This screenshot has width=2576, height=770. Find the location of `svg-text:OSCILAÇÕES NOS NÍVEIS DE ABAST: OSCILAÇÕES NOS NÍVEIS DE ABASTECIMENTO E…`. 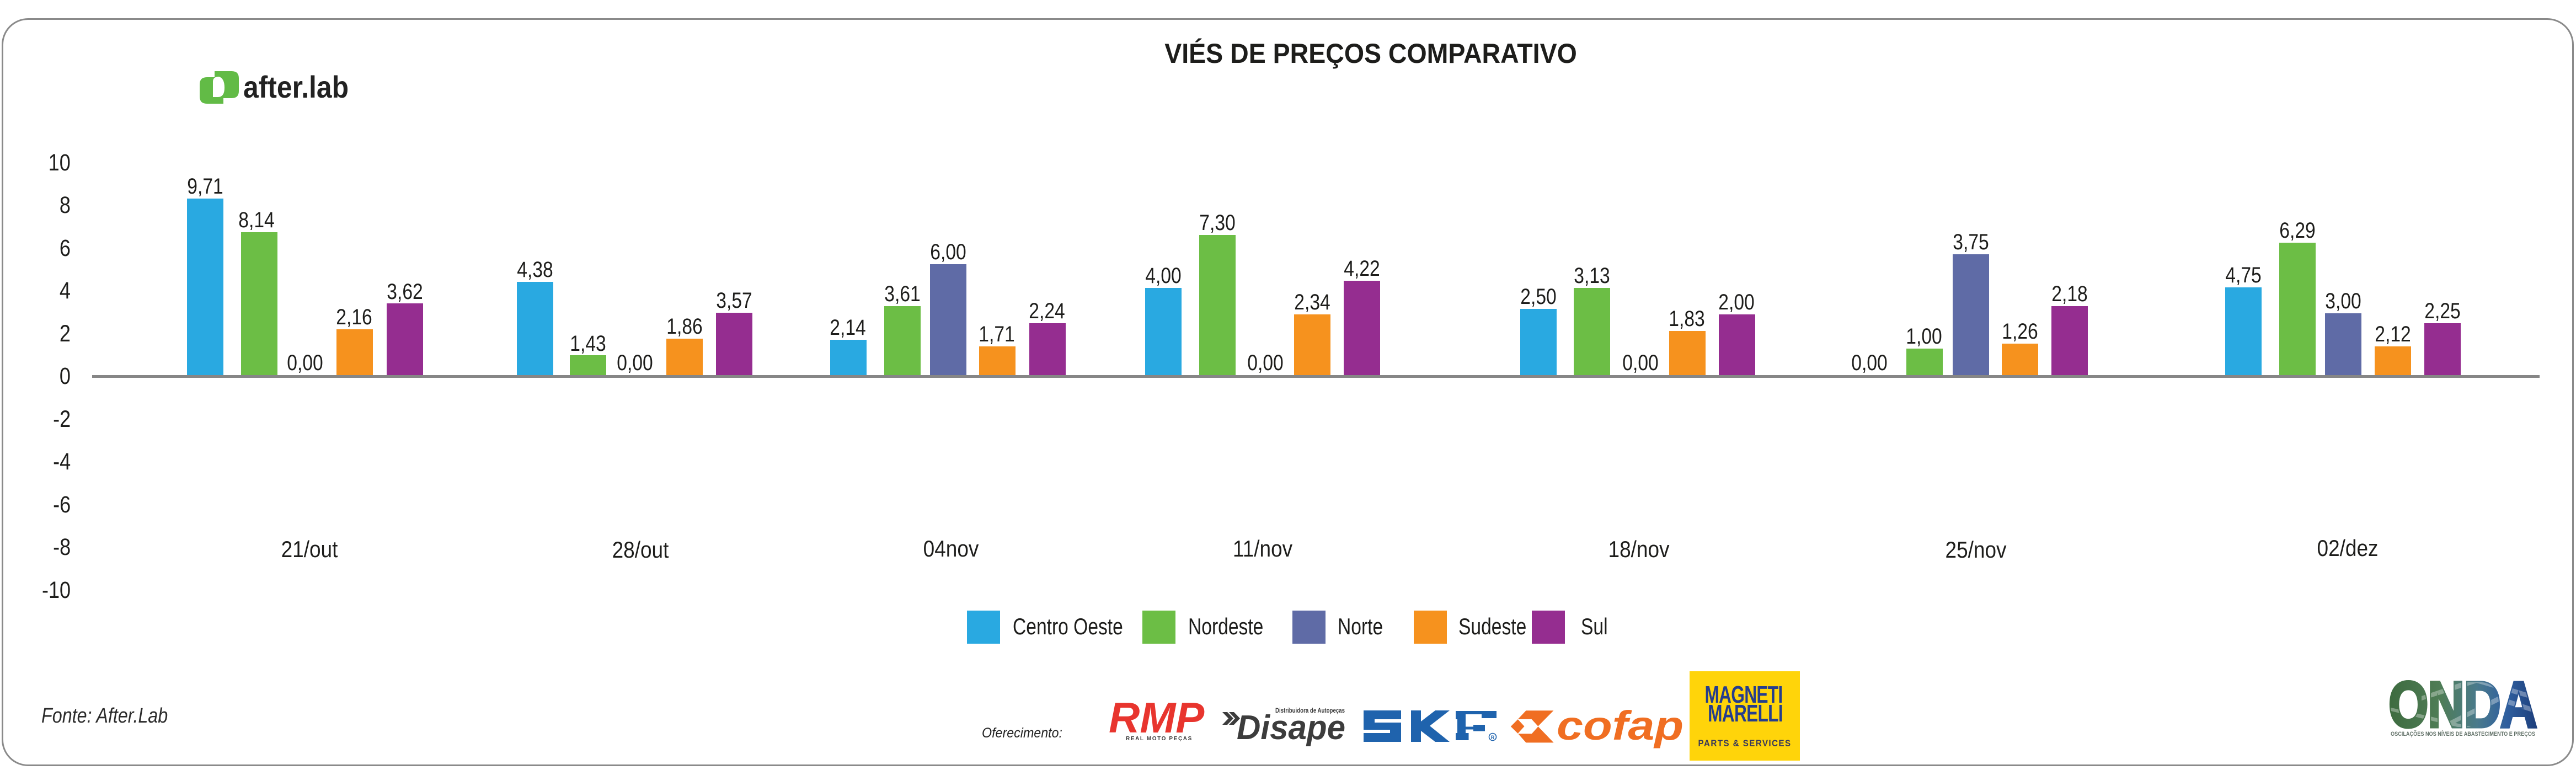

svg-text:OSCILAÇÕES NOS NÍVEIS DE ABAST: OSCILAÇÕES NOS NÍVEIS DE ABASTECIMENTO E… is located at coordinates (2463, 733).